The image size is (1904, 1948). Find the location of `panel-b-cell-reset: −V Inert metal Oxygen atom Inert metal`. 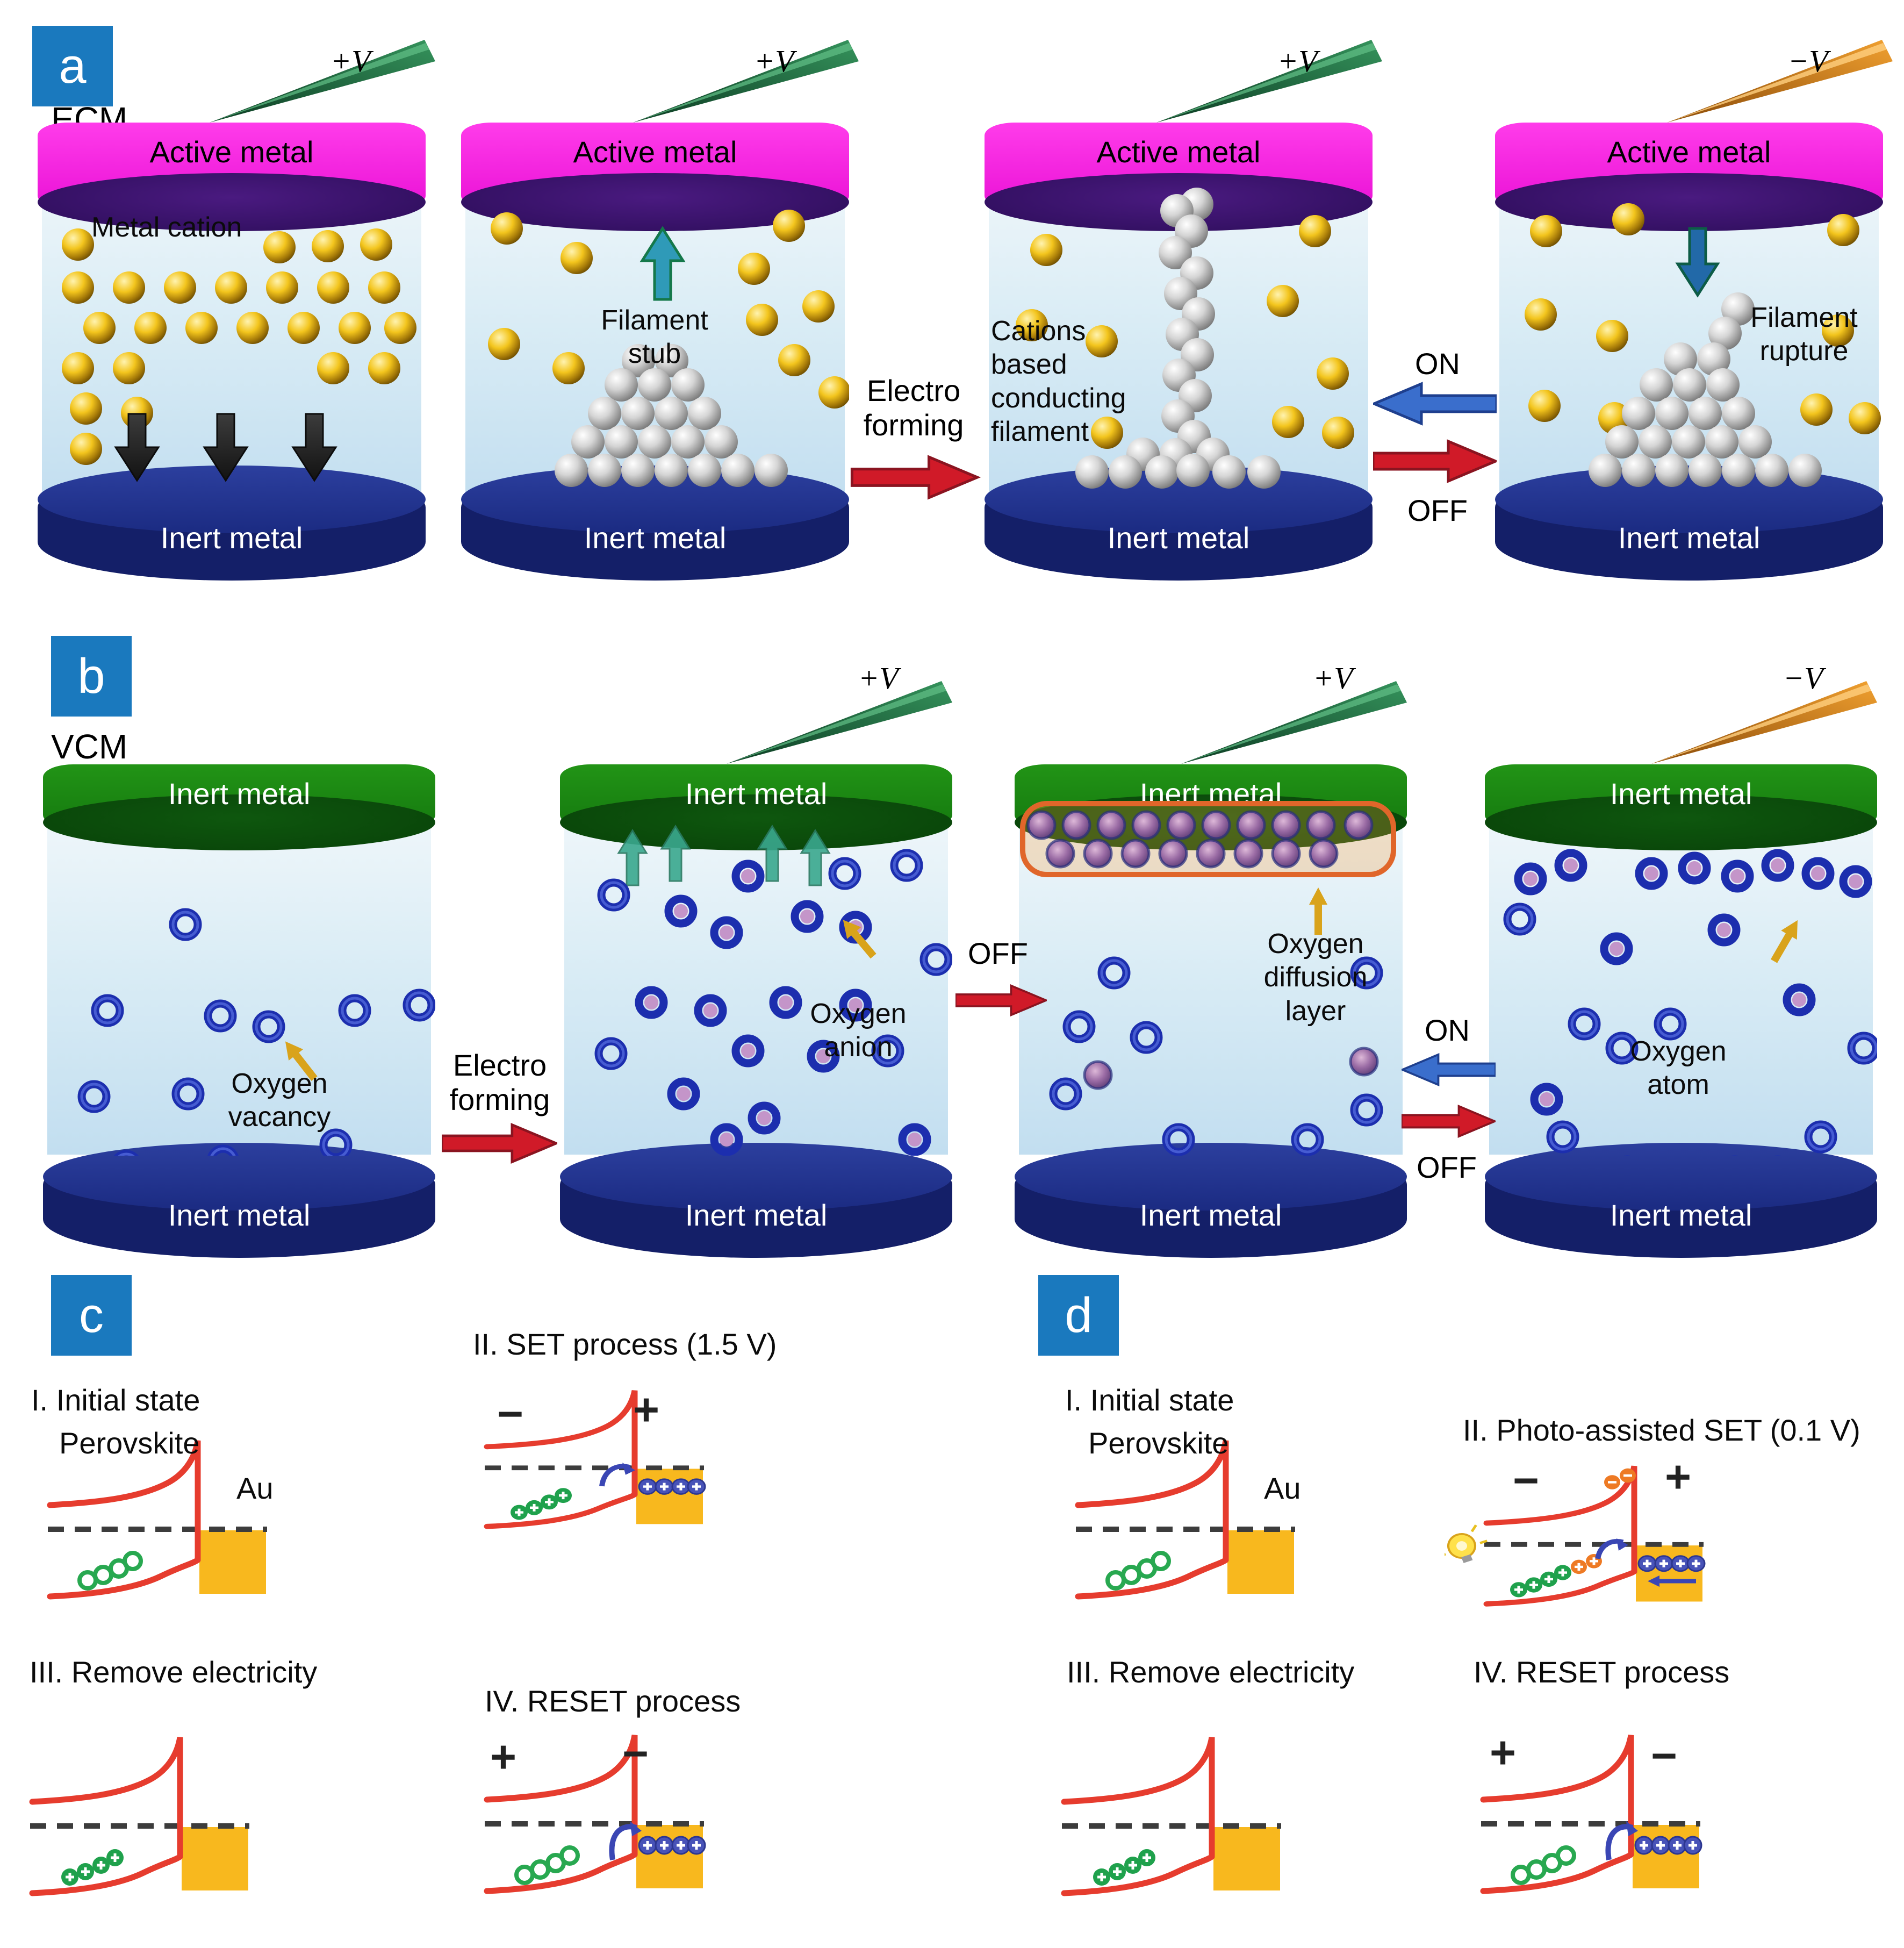

panel-b-cell-reset: −V Inert metal Oxygen atom Inert metal is located at coordinates (1681, 938).